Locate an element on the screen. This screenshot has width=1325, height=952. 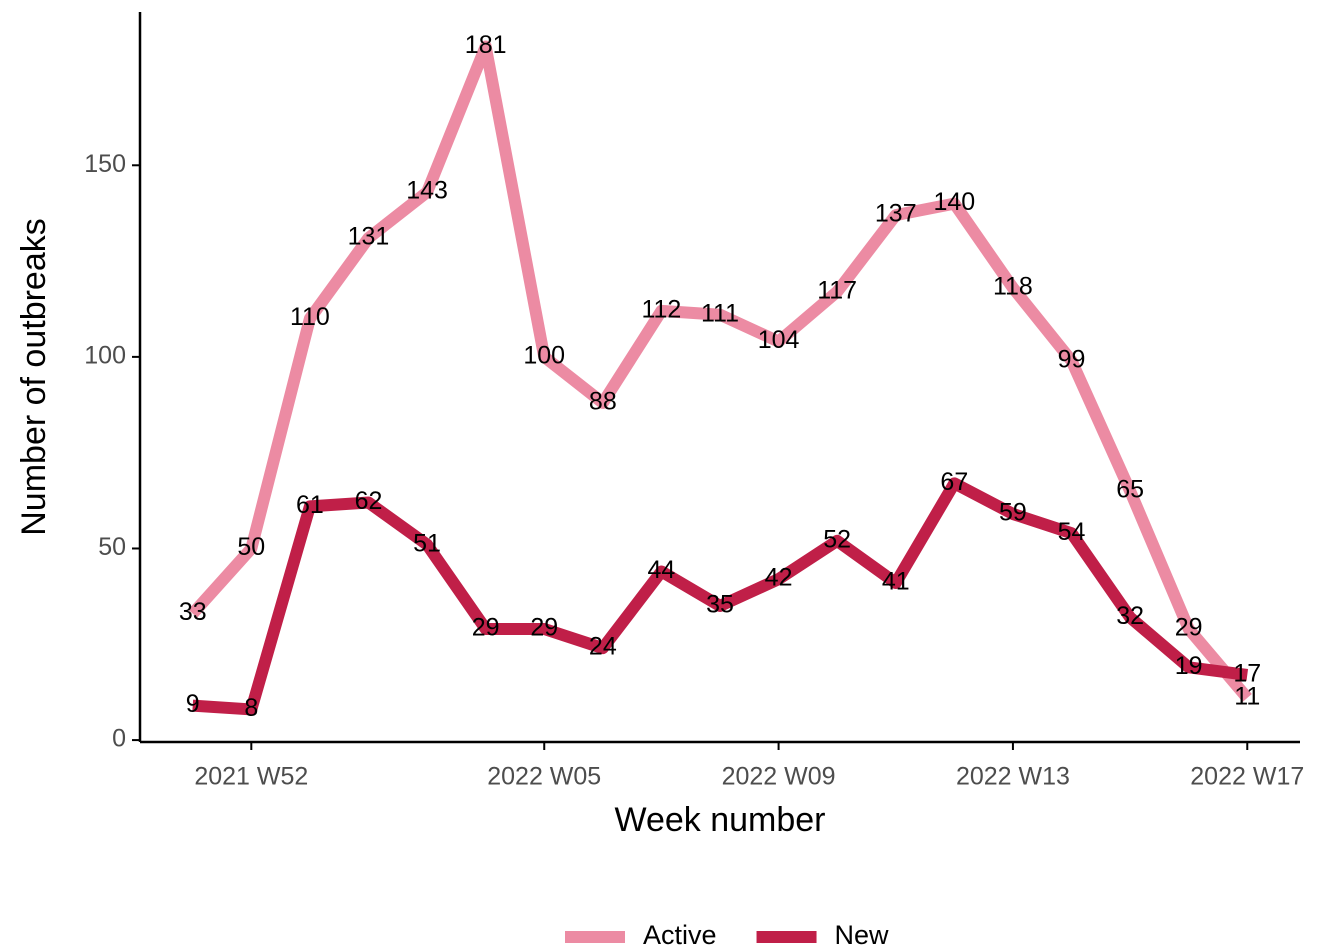
x-axis-title: Week number is located at coordinates (719, 820).